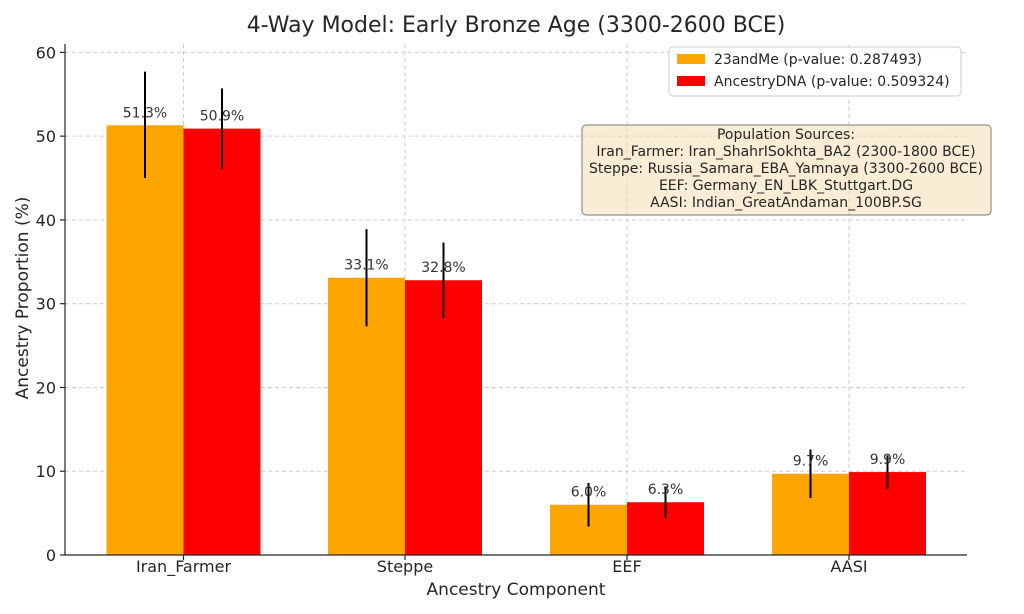  Describe the element at coordinates (51, 555) in the screenshot. I see `y-tick-label-0: 0` at that location.